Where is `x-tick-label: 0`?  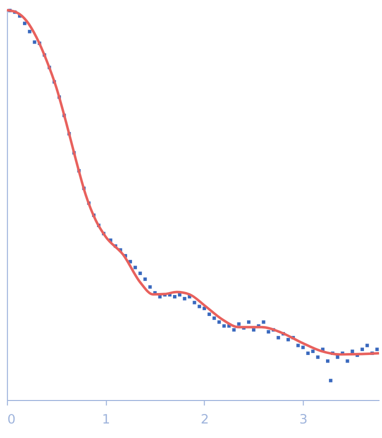 x-tick-label: 0 is located at coordinates (11, 420).